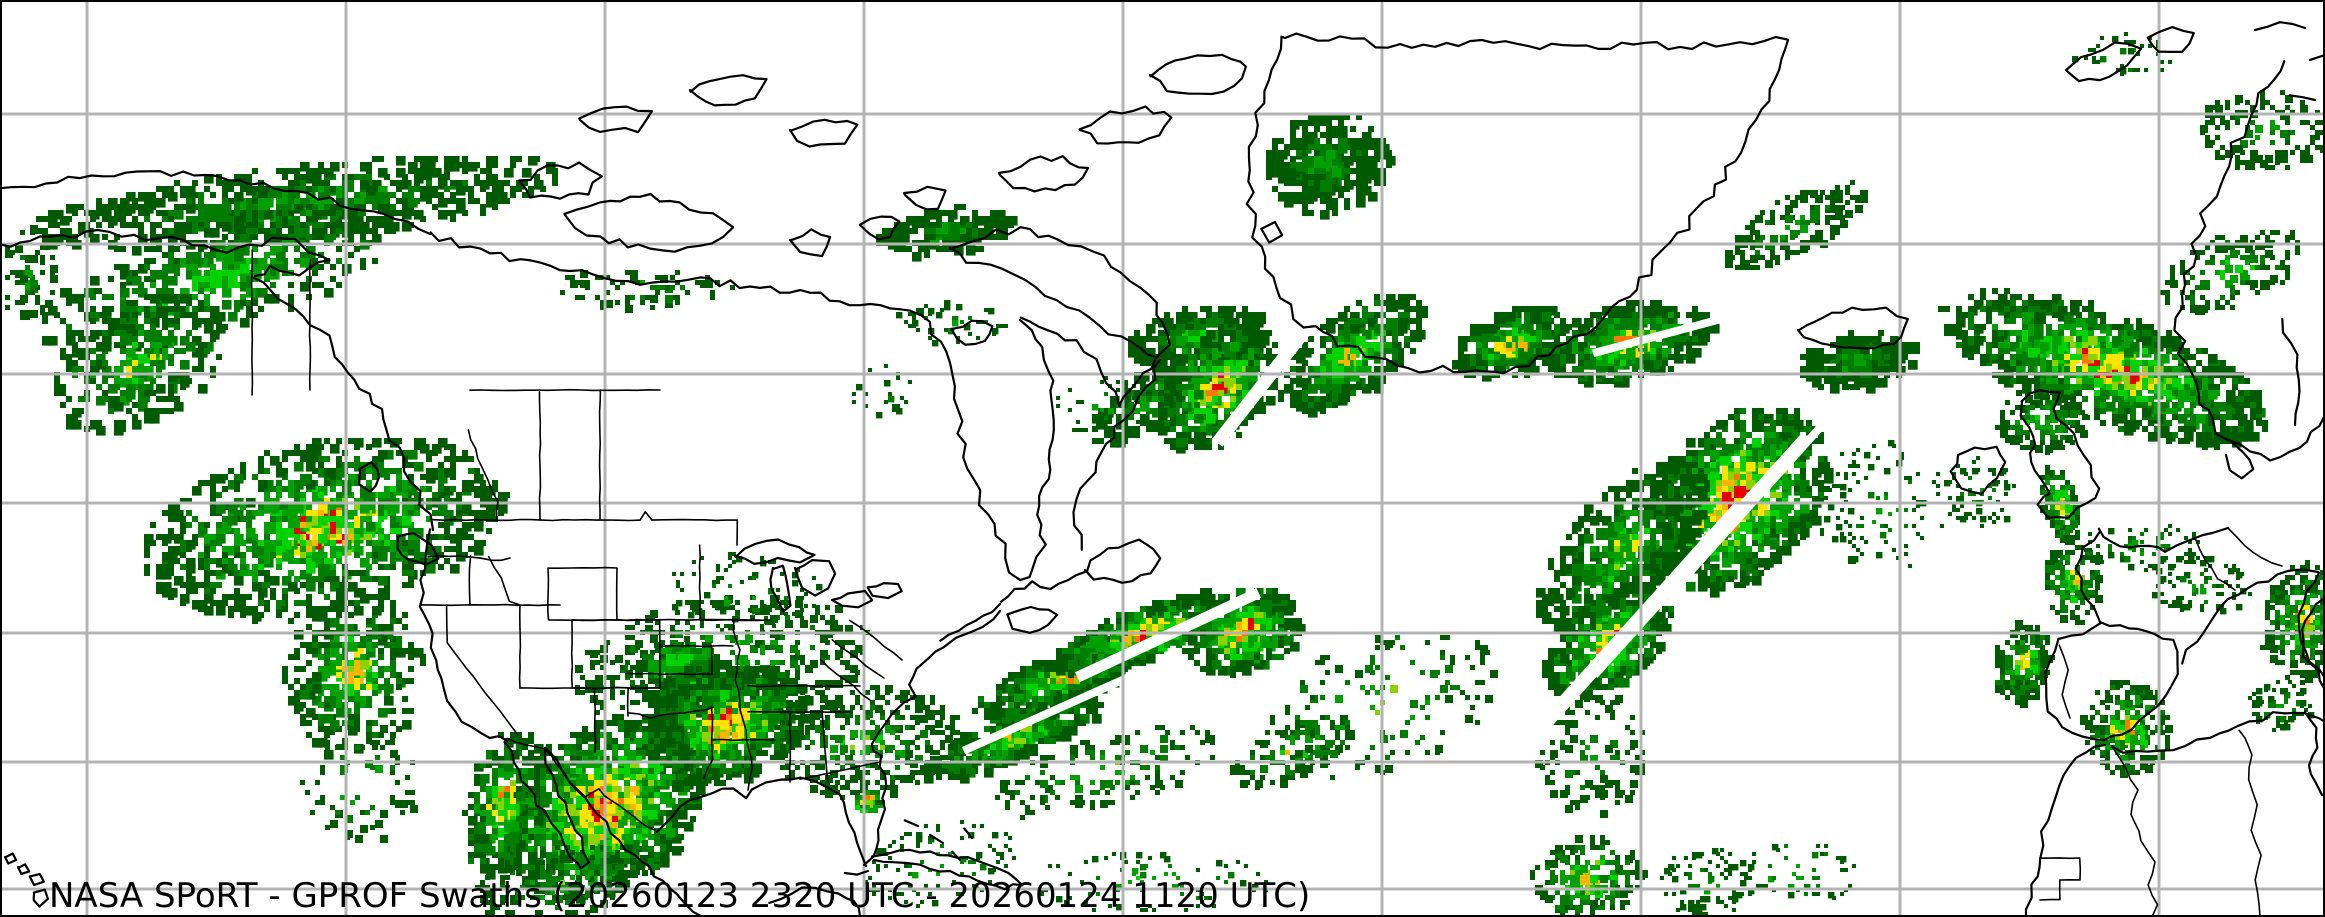 The width and height of the screenshot is (2325, 917). Describe the element at coordinates (2103, 369) in the screenshot. I see `precip-field-north-sea-band` at that location.